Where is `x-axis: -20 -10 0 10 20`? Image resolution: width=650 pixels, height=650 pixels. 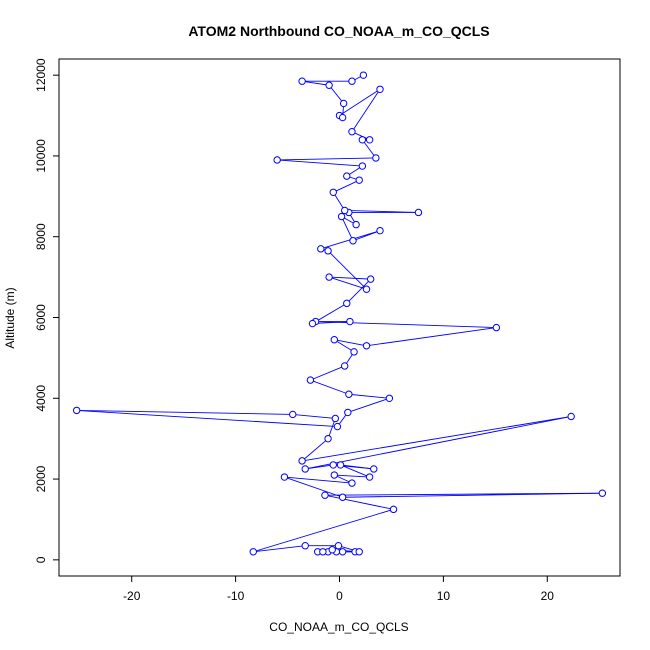 x-axis: -20 -10 0 10 20 is located at coordinates (338, 589).